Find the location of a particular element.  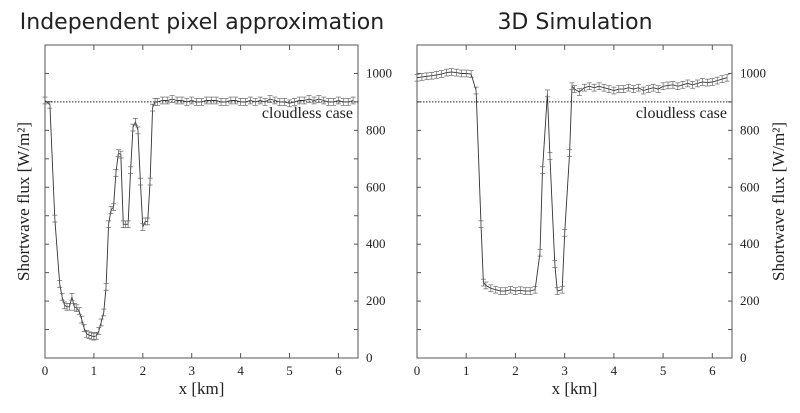

x-tick-label: 2 is located at coordinates (515, 370).